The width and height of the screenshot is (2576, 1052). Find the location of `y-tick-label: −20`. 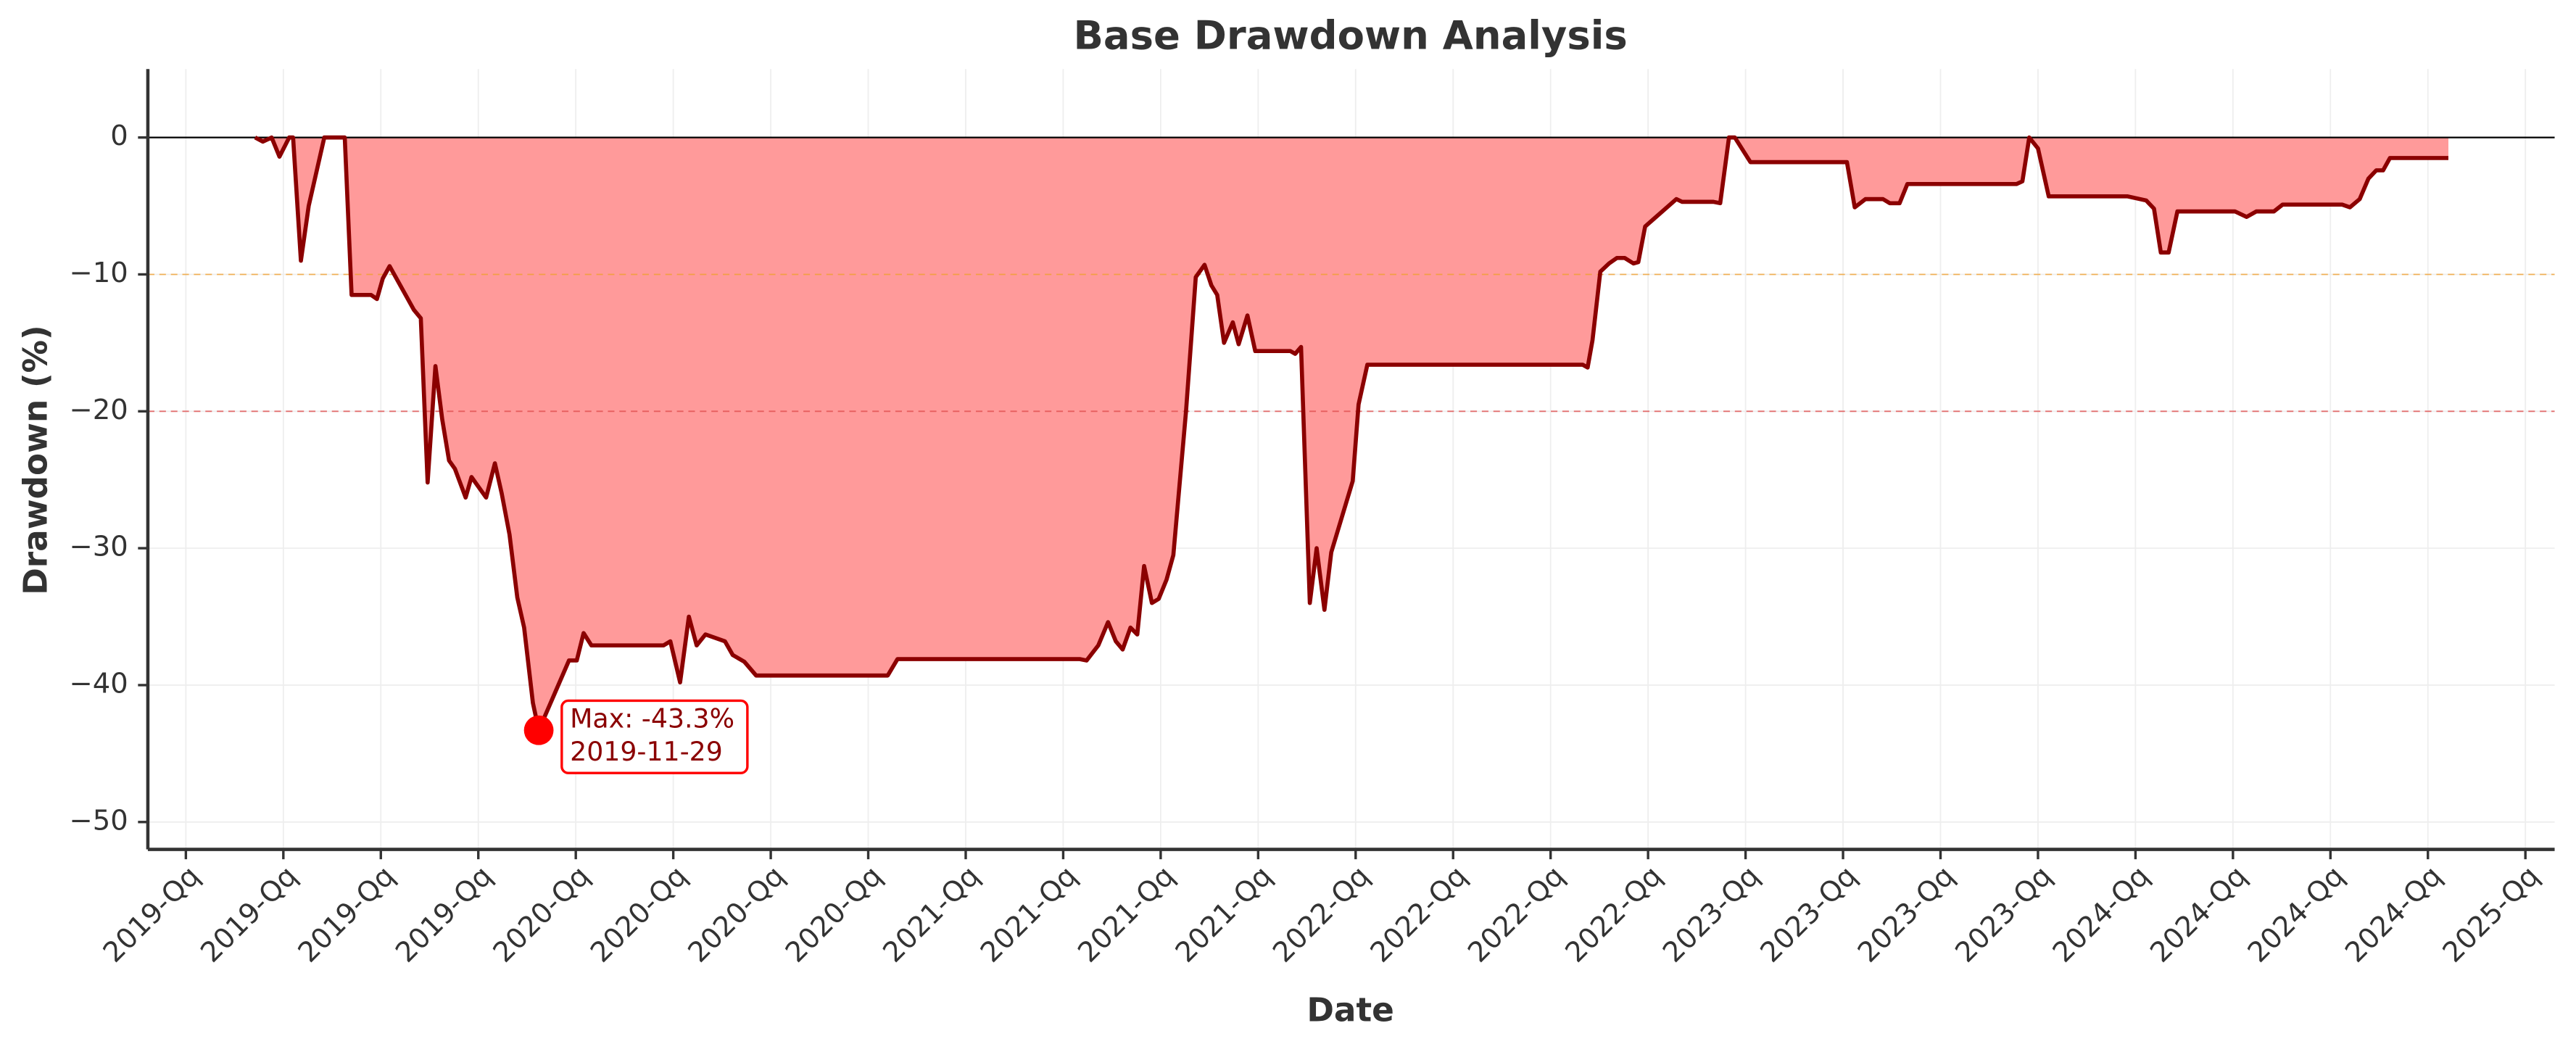

y-tick-label: −20 is located at coordinates (99, 410).